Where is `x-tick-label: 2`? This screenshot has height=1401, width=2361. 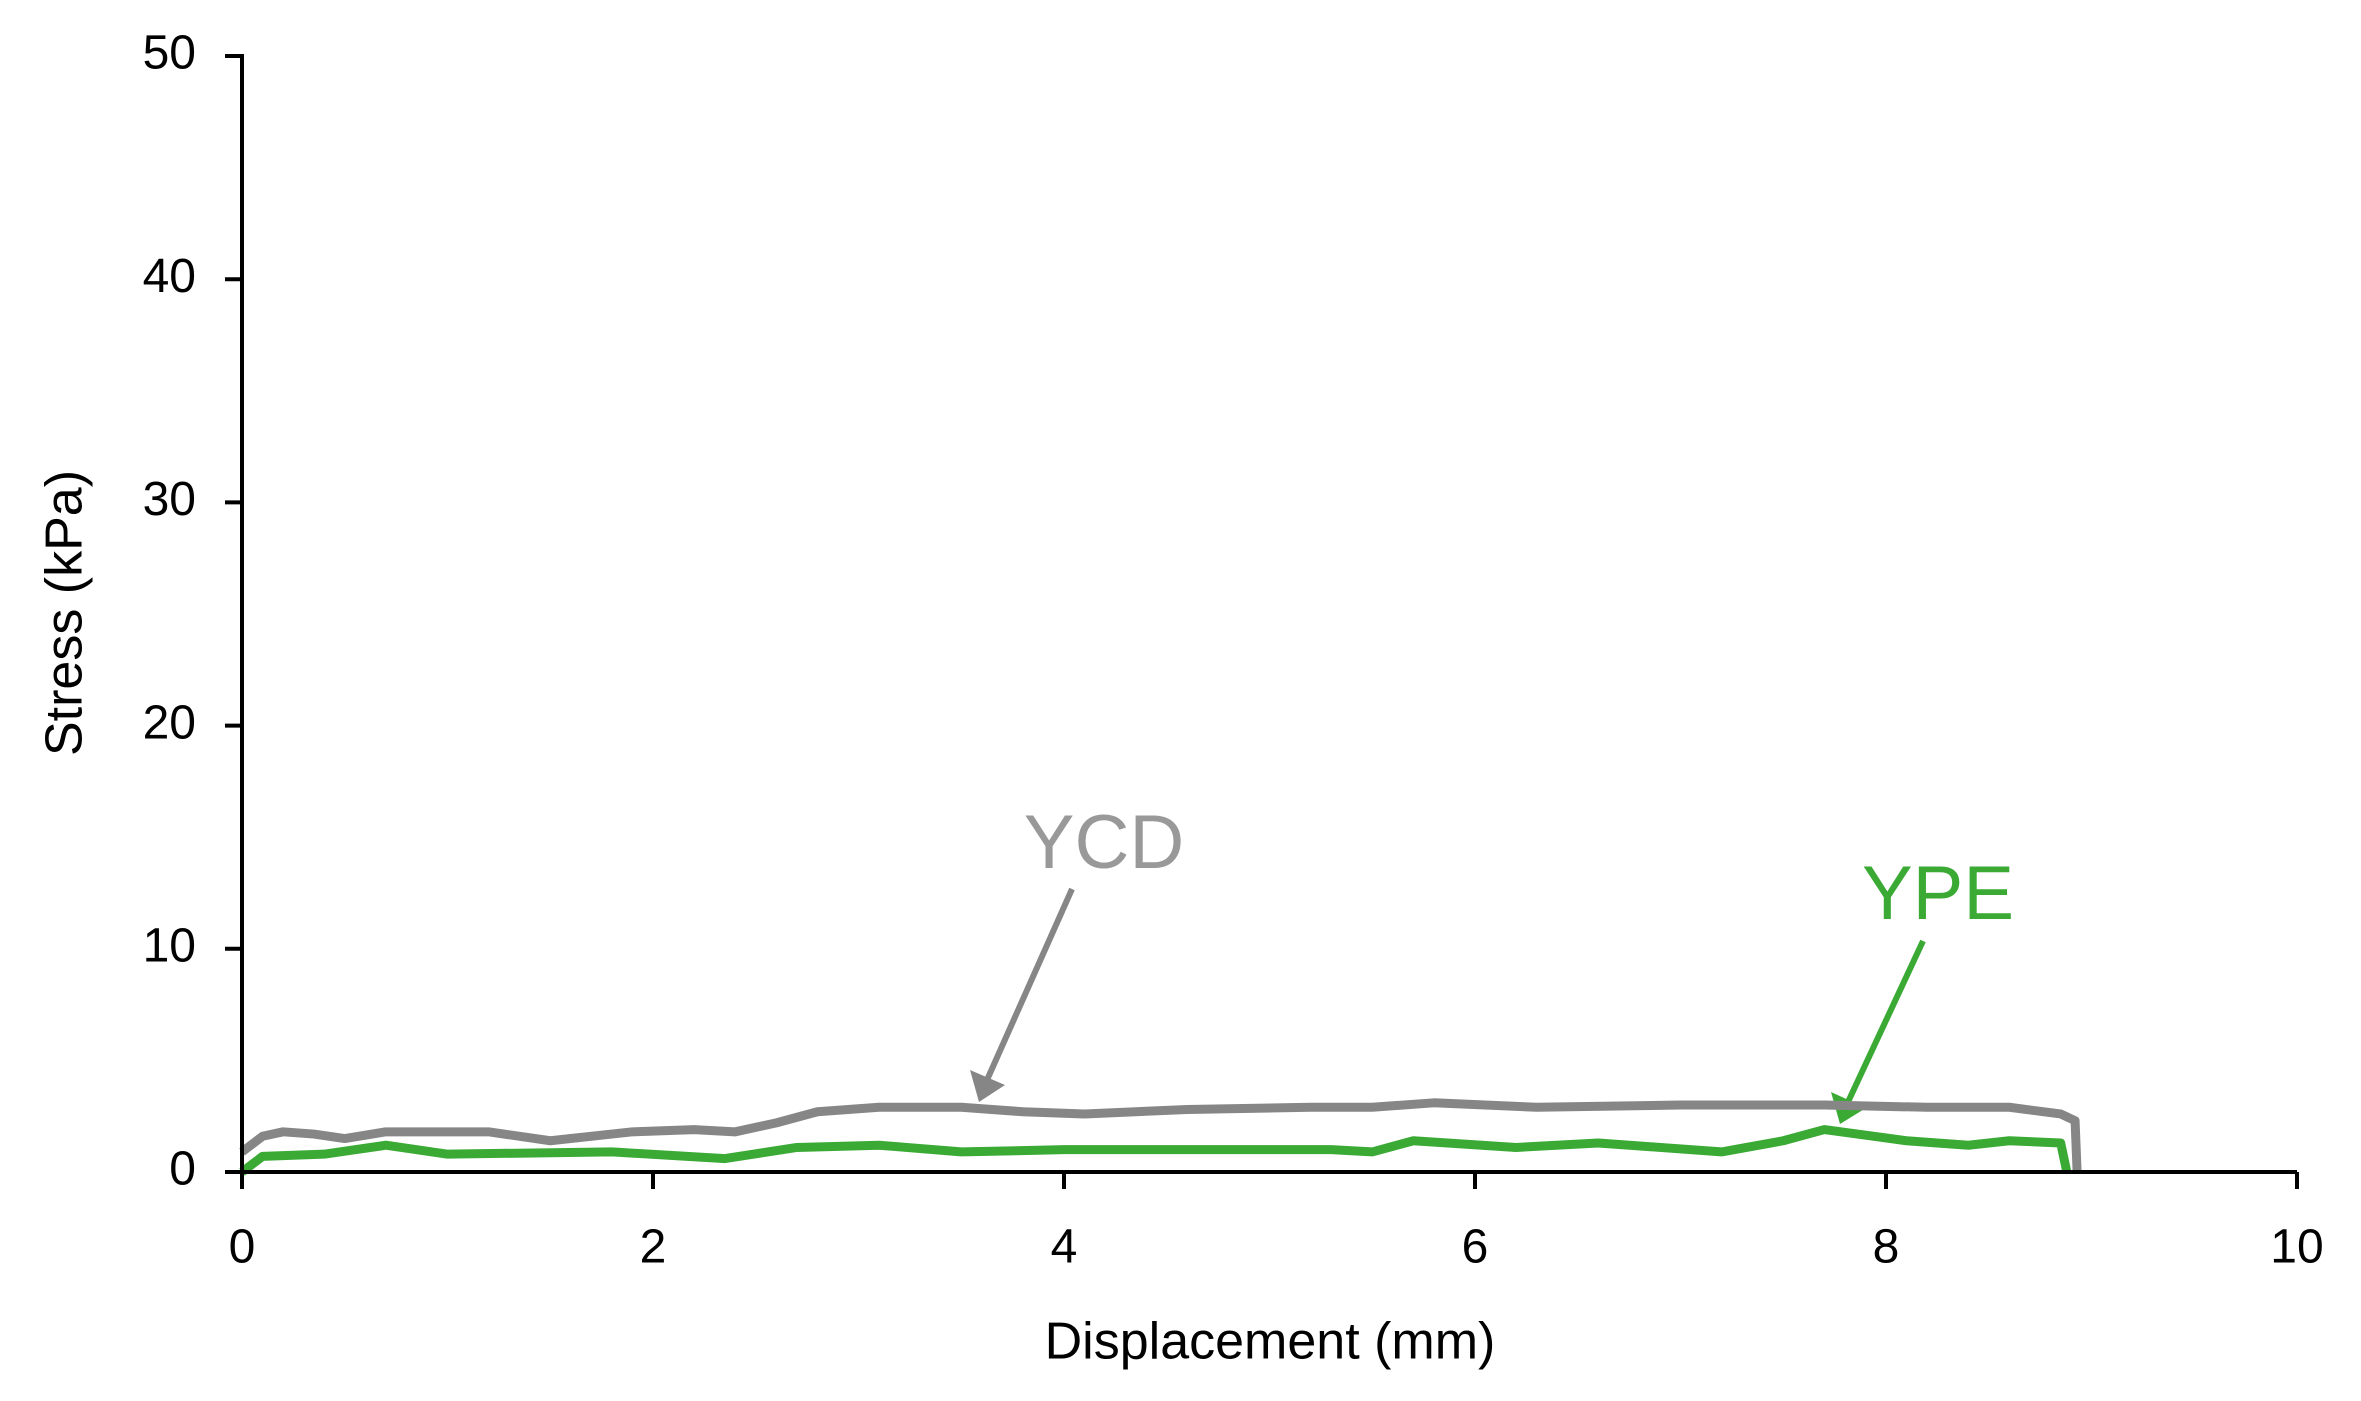 x-tick-label: 2 is located at coordinates (653, 1247).